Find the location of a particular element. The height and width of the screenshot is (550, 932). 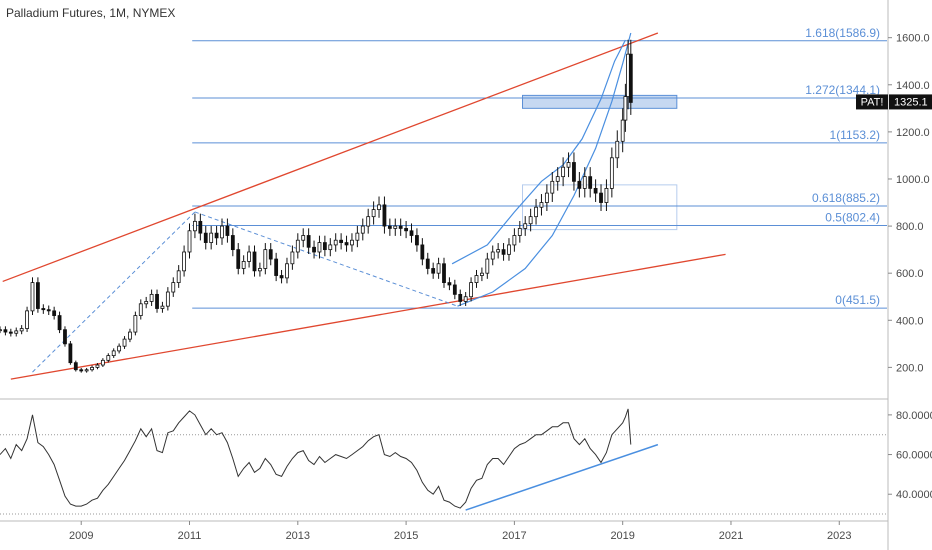

x-tick-label: 2017 is located at coordinates (514, 536).